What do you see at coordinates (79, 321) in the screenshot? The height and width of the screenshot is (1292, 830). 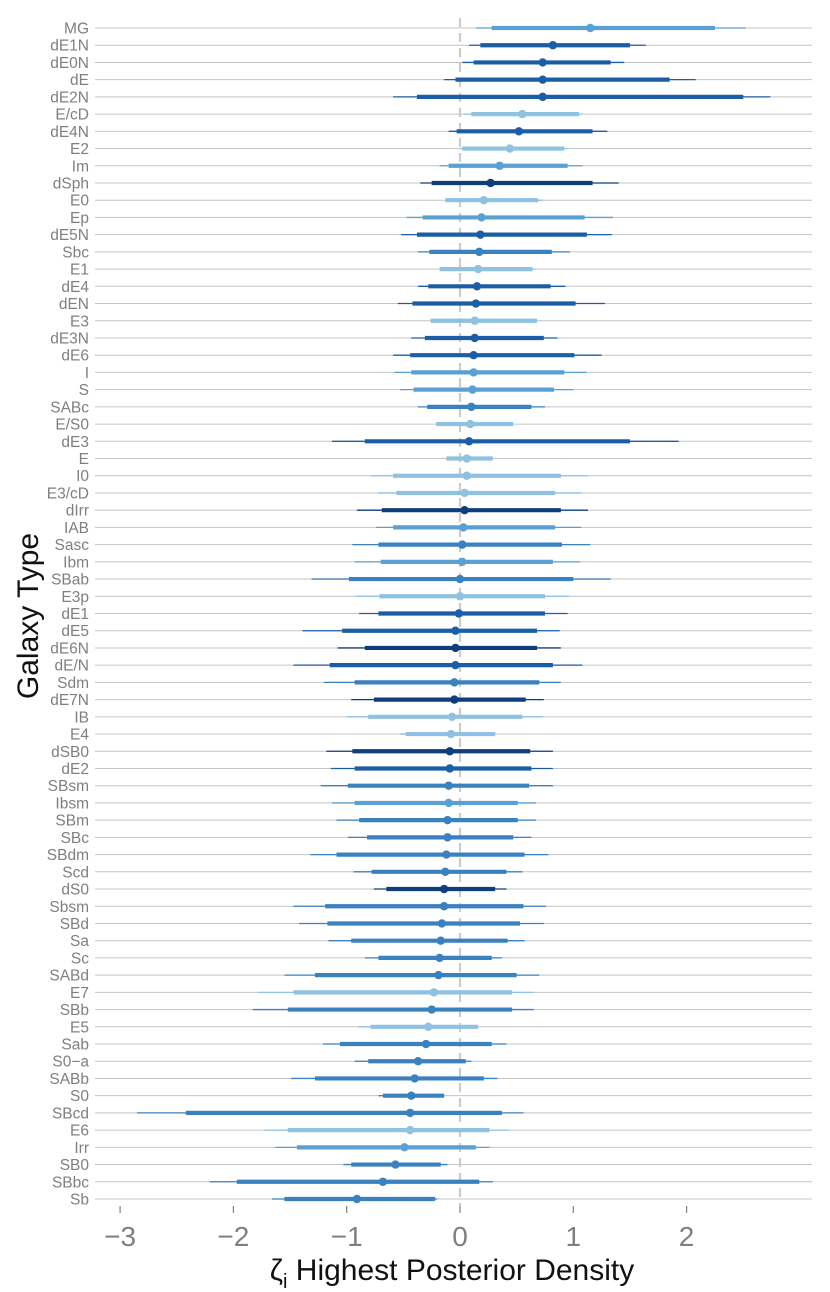 I see `y-tick-label-e3: E3` at bounding box center [79, 321].